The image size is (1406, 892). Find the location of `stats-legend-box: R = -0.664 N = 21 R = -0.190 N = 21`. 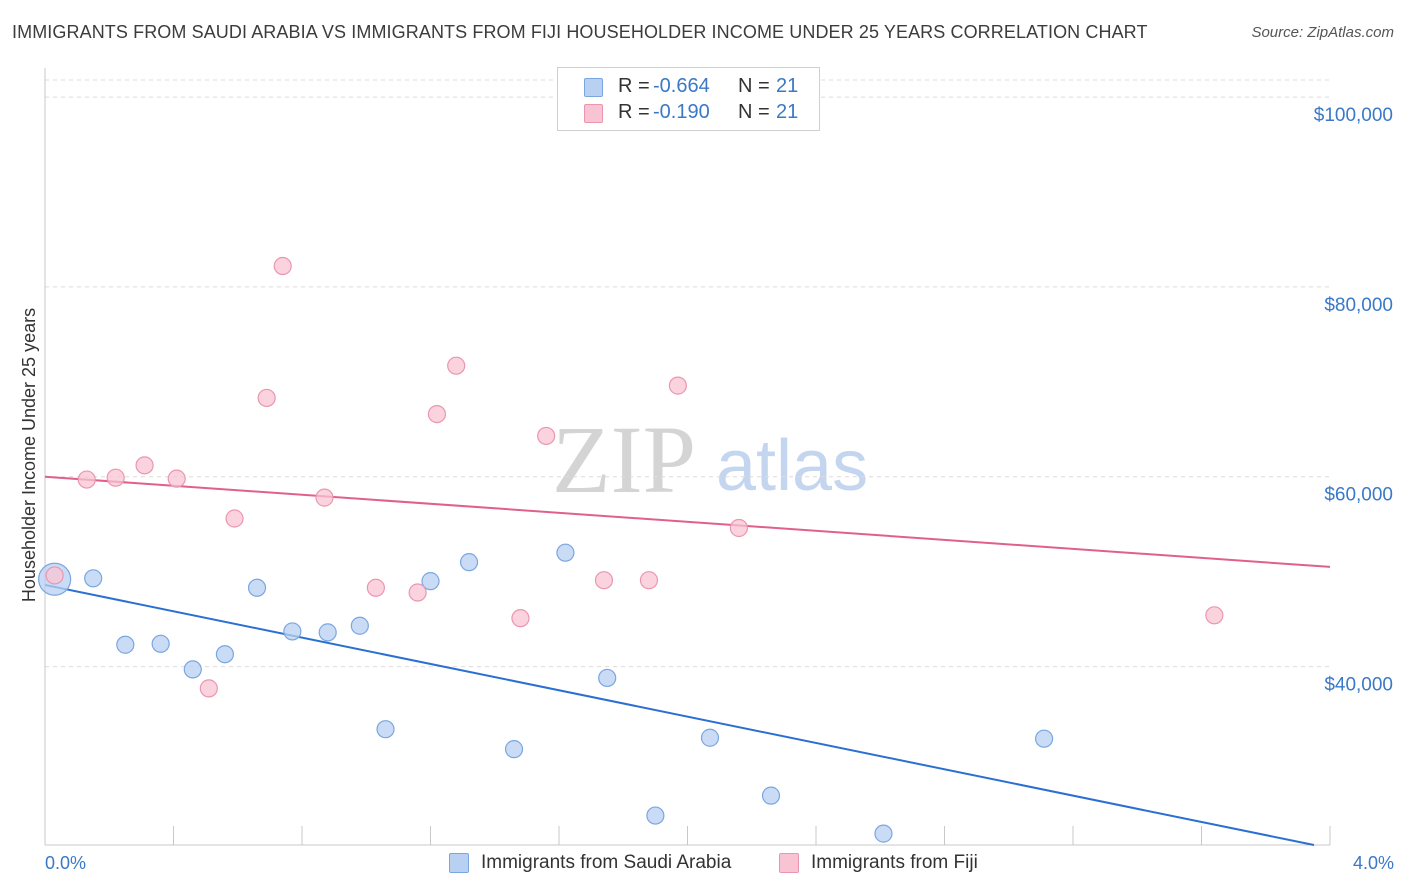

stats-legend-box: R = -0.664 N = 21 R = -0.190 N = 21 is located at coordinates (688, 99).